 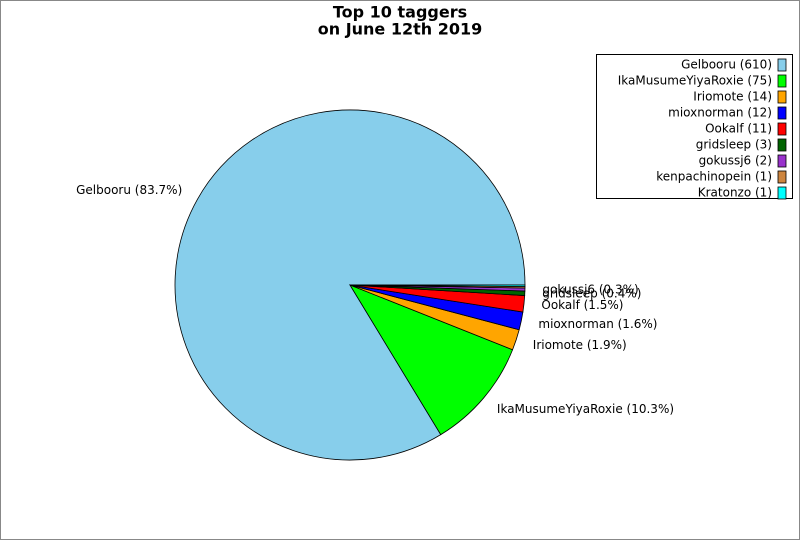 I want to click on legend-label: mioxnorman (12), so click(x=720, y=113).